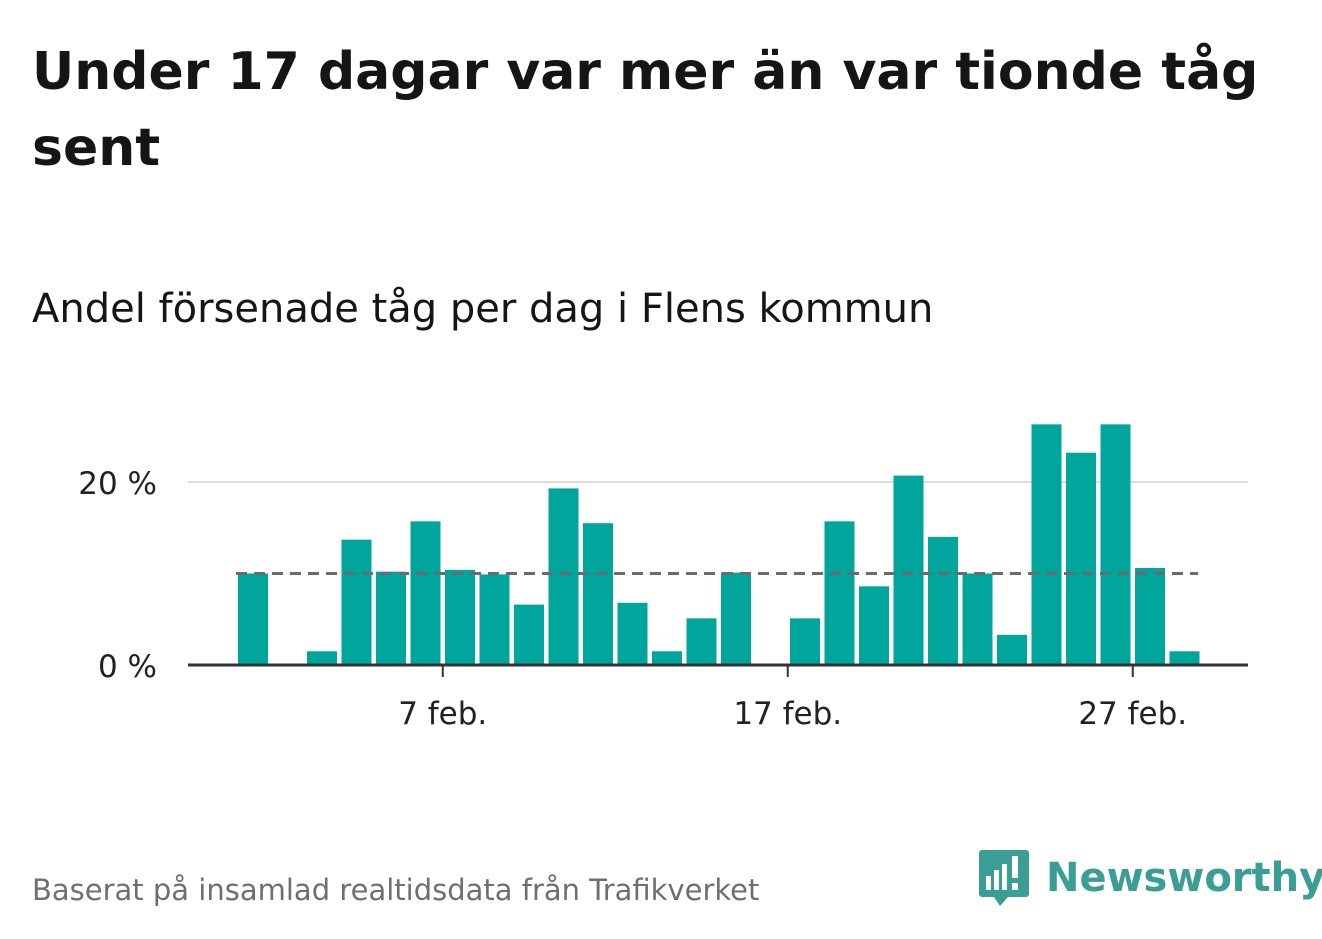 The width and height of the screenshot is (1322, 939). I want to click on x-tick-label: 7 feb., so click(442, 714).